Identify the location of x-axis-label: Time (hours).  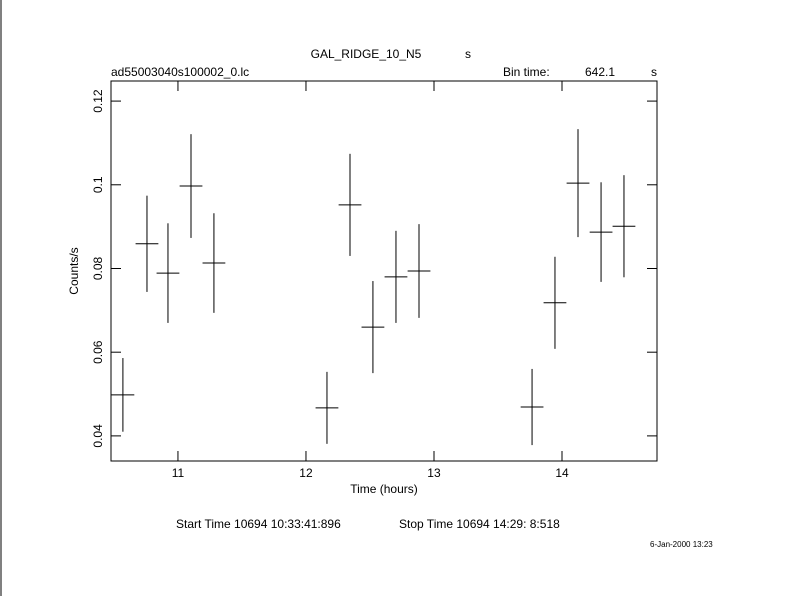
(384, 489).